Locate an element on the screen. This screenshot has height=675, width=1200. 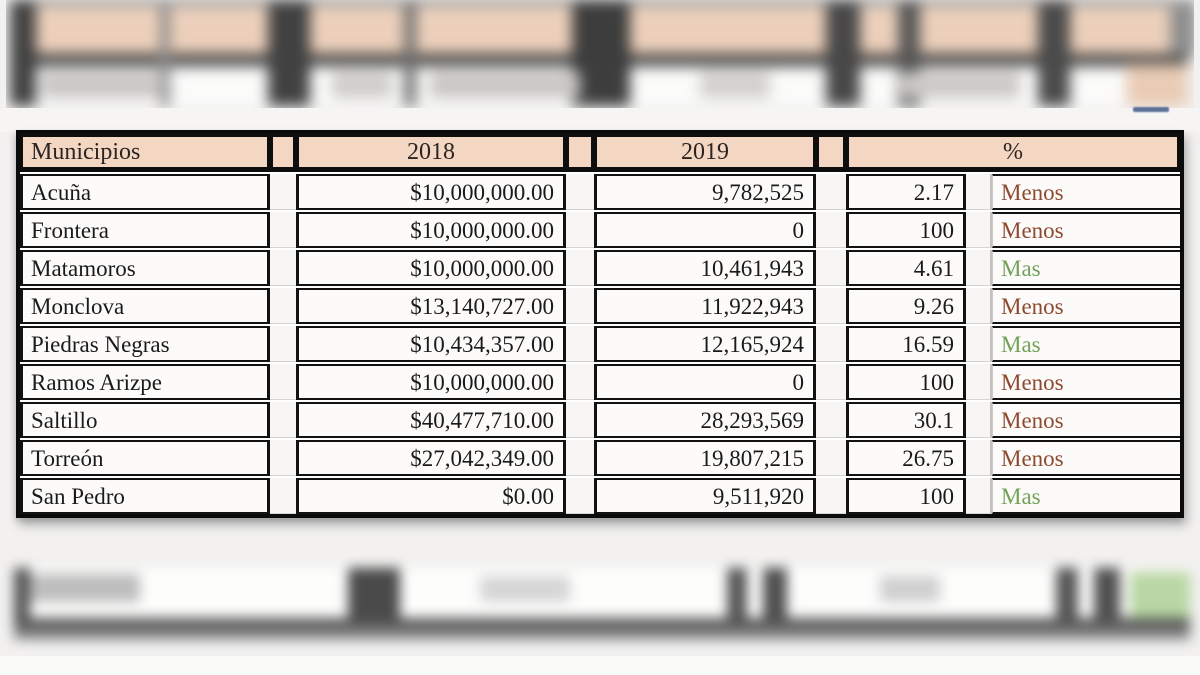
header-municipios: Municipios is located at coordinates (145, 153).